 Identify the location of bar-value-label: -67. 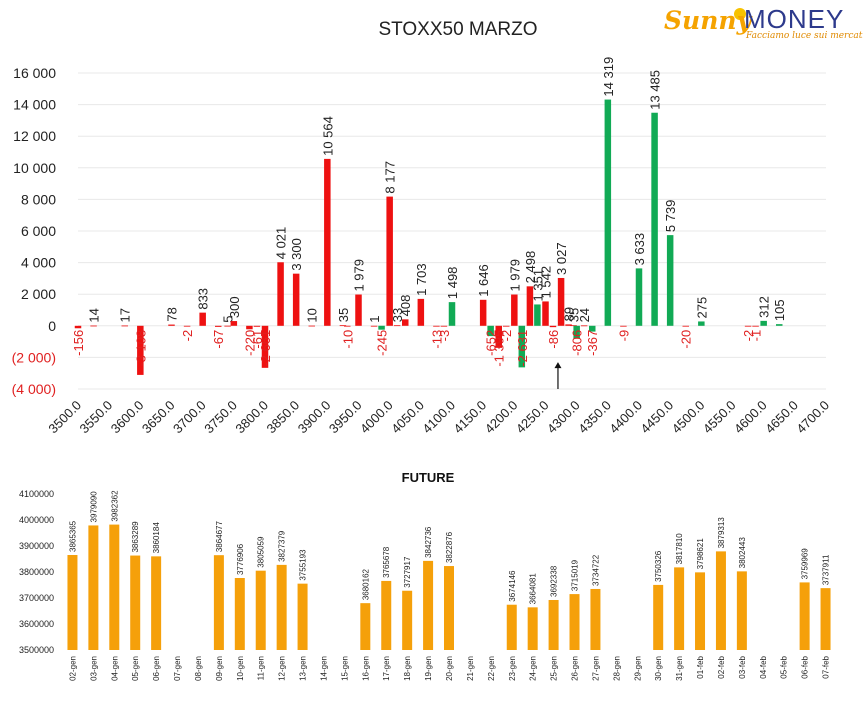
(218, 339).